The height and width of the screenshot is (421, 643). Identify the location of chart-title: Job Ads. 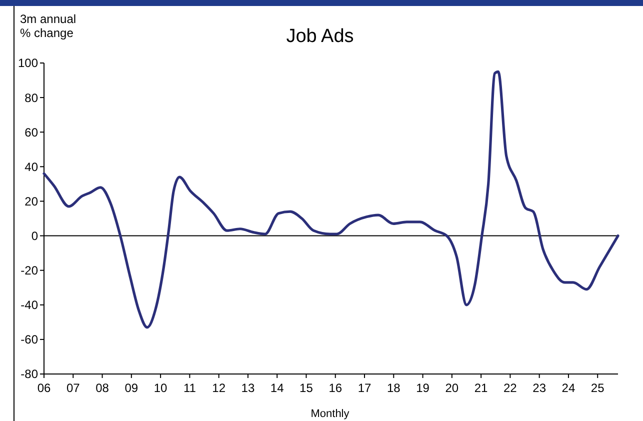
(320, 36).